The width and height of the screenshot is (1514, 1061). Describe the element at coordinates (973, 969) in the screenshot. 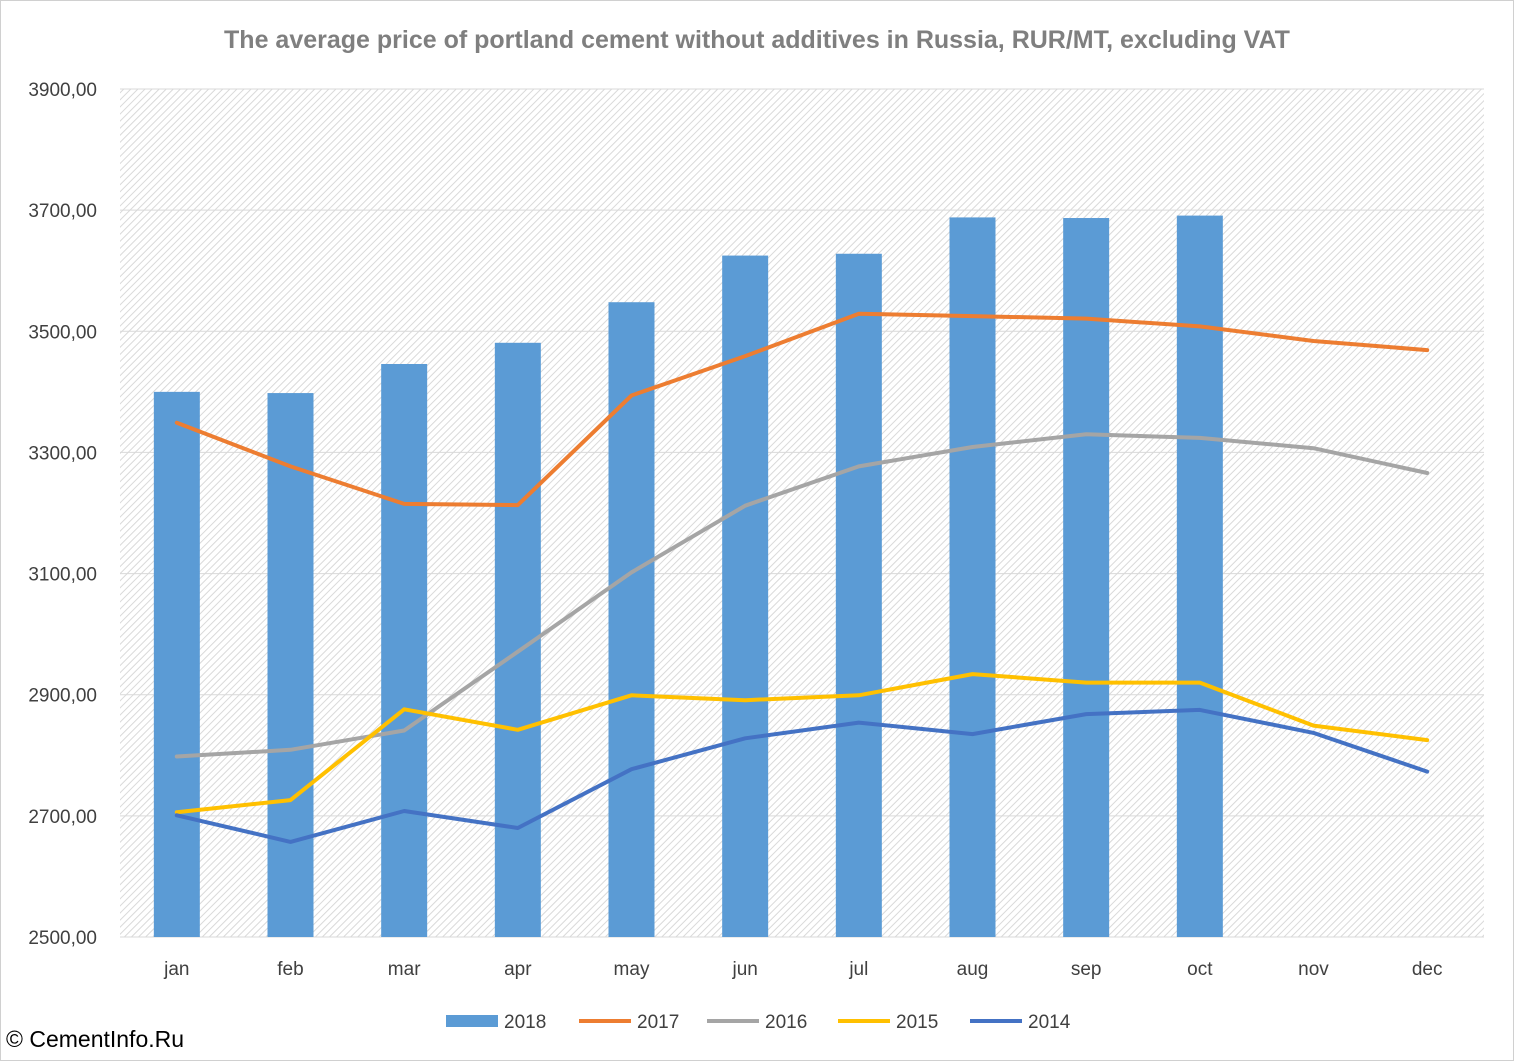

I see `x-tick-label: aug` at that location.